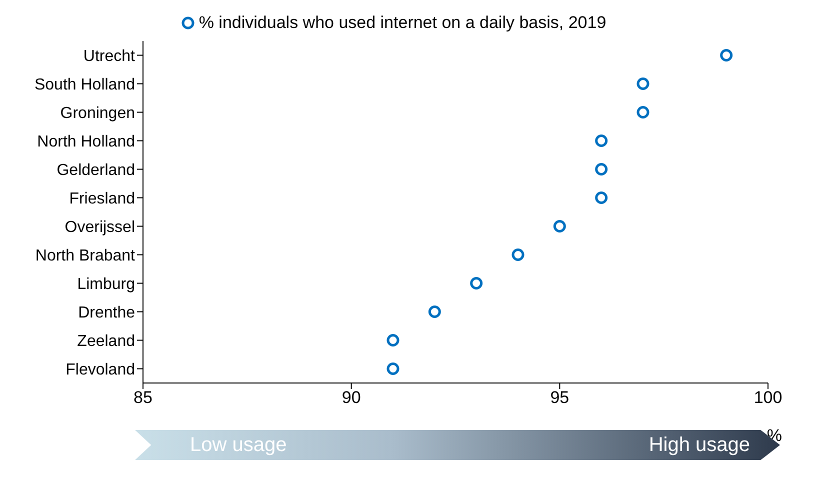 This screenshot has width=821, height=479. Describe the element at coordinates (85, 255) in the screenshot. I see `y-tick-label: North Brabant` at that location.